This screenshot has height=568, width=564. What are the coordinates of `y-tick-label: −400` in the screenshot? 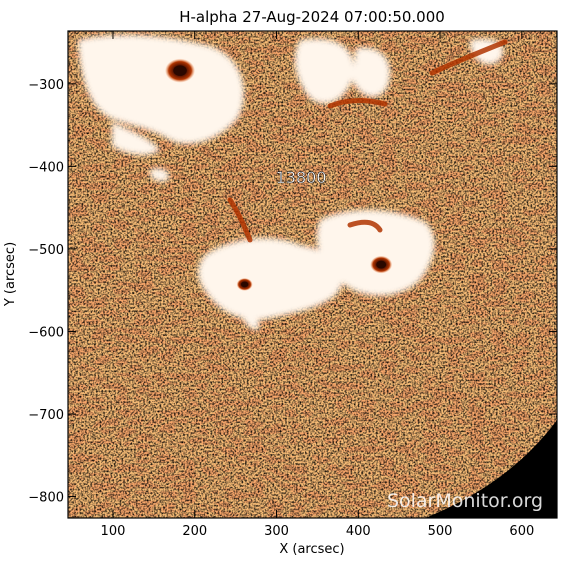 It's located at (46, 167).